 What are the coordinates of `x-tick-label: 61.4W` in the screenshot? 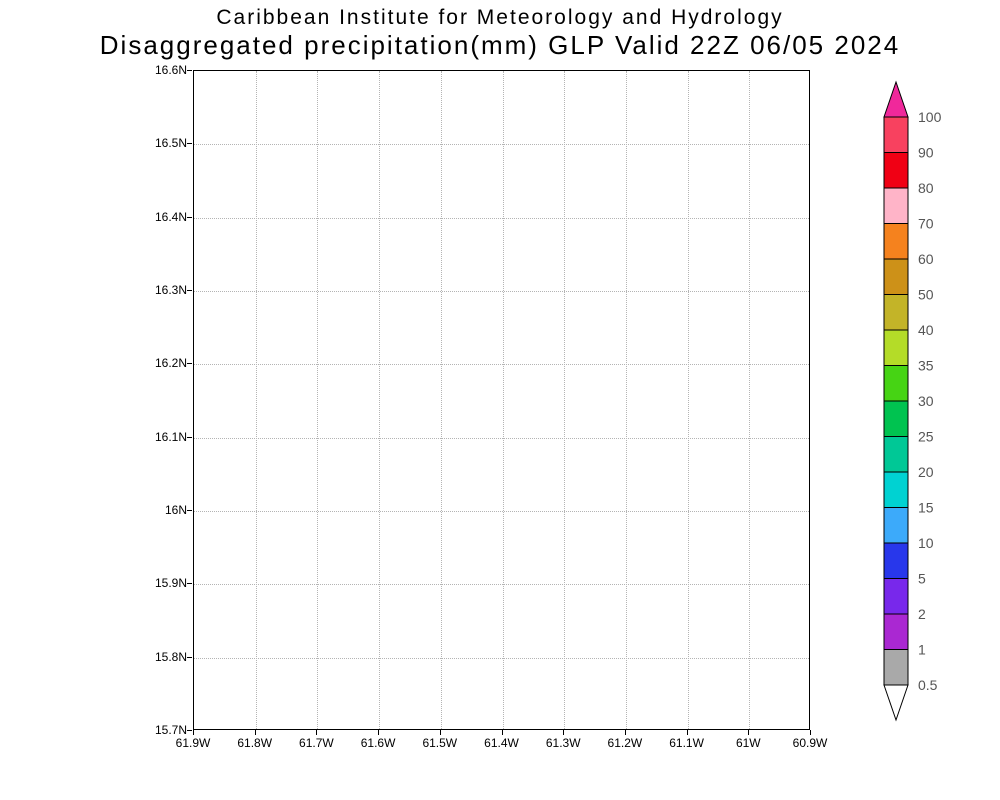 It's located at (501, 743).